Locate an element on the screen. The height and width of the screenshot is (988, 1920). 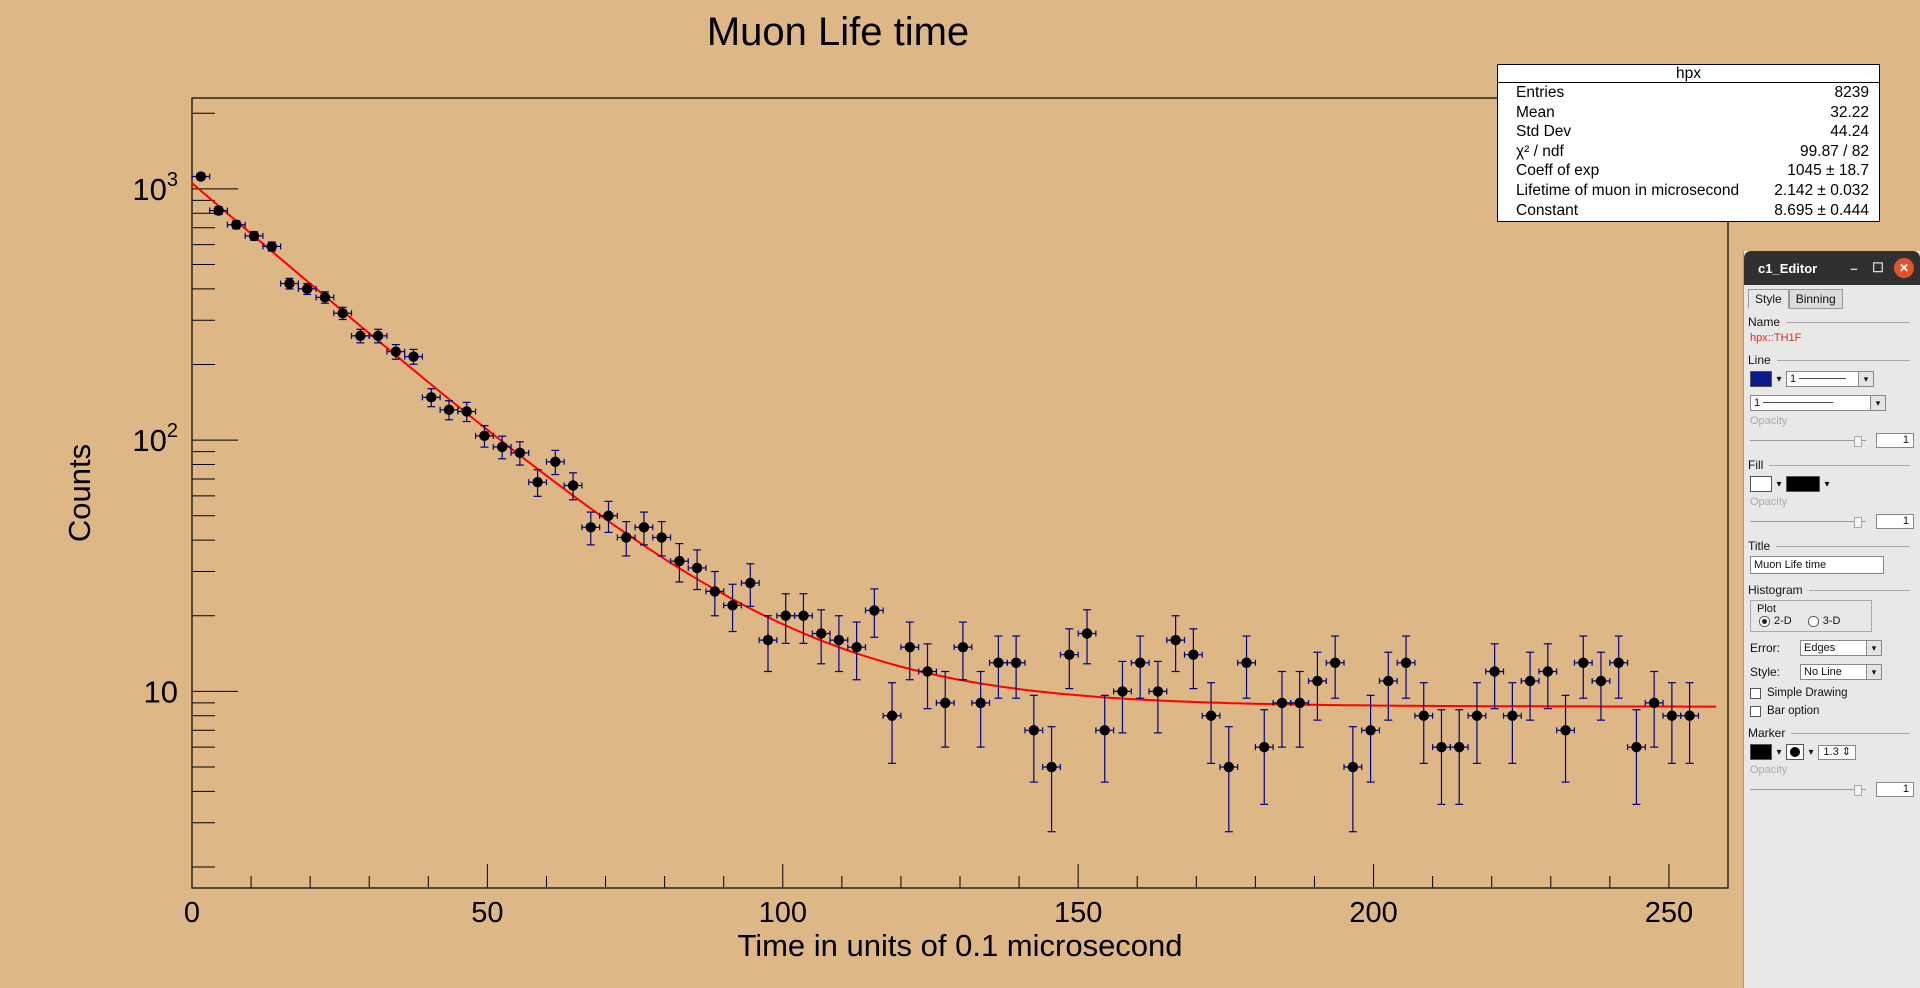
plot-2d-radio is located at coordinates (1764, 621).